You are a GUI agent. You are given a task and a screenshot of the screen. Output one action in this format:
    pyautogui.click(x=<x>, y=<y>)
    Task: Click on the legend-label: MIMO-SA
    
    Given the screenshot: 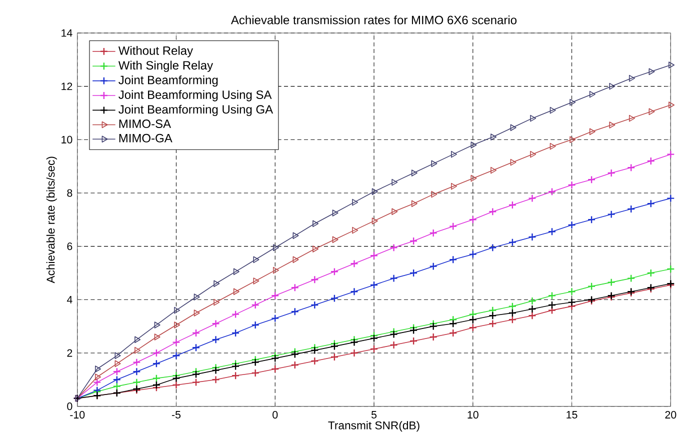 What is the action you would take?
    pyautogui.click(x=145, y=124)
    